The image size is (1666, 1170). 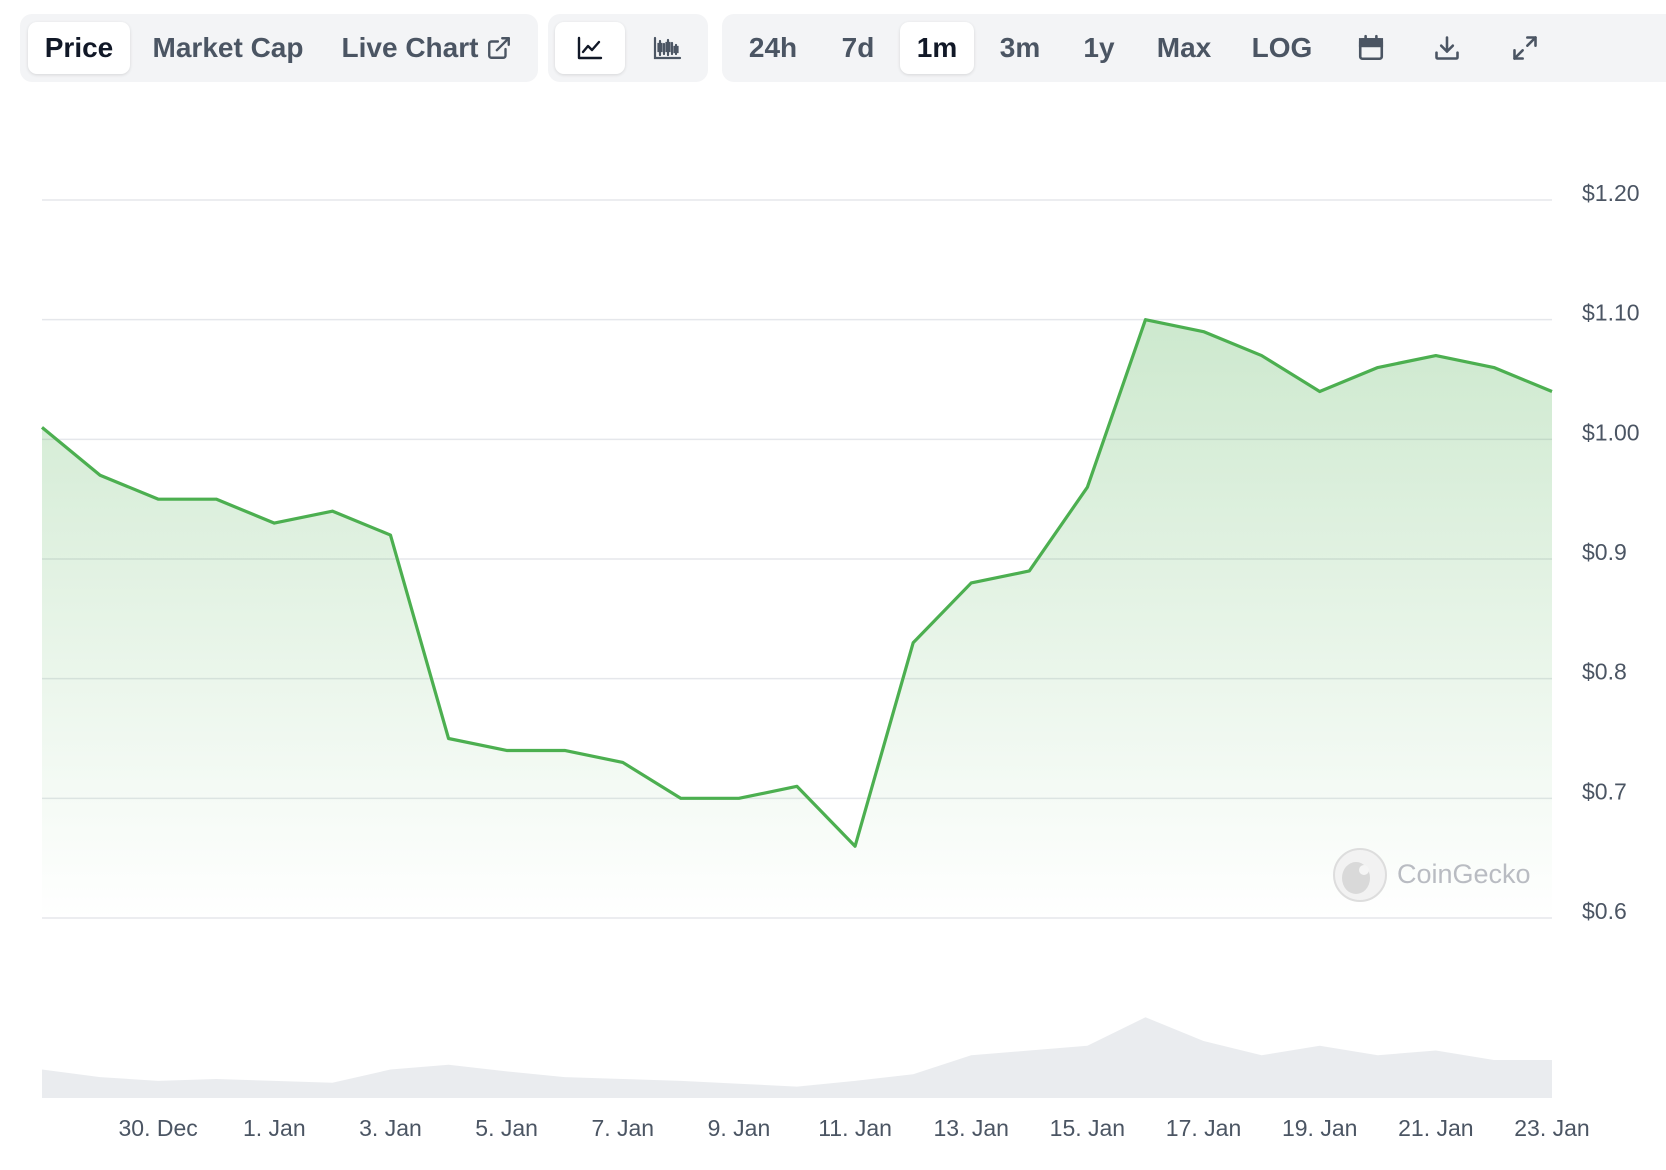 What do you see at coordinates (1464, 874) in the screenshot?
I see `coingecko-watermark-text: CoinGecko` at bounding box center [1464, 874].